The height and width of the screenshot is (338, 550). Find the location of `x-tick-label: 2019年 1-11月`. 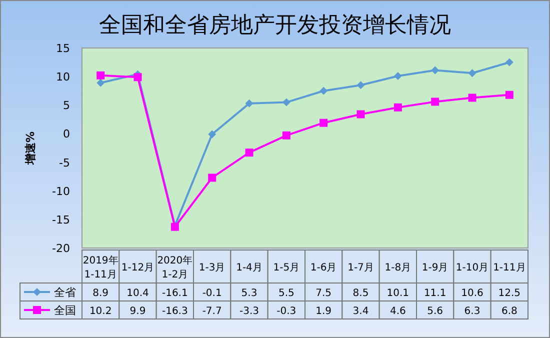

x-tick-label: 2019年 1-11月 is located at coordinates (100, 267).